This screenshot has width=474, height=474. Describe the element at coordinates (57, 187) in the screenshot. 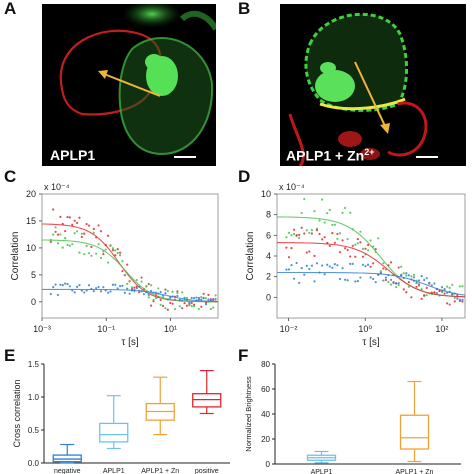

I see `exponent-label: x 10⁻⁴` at that location.